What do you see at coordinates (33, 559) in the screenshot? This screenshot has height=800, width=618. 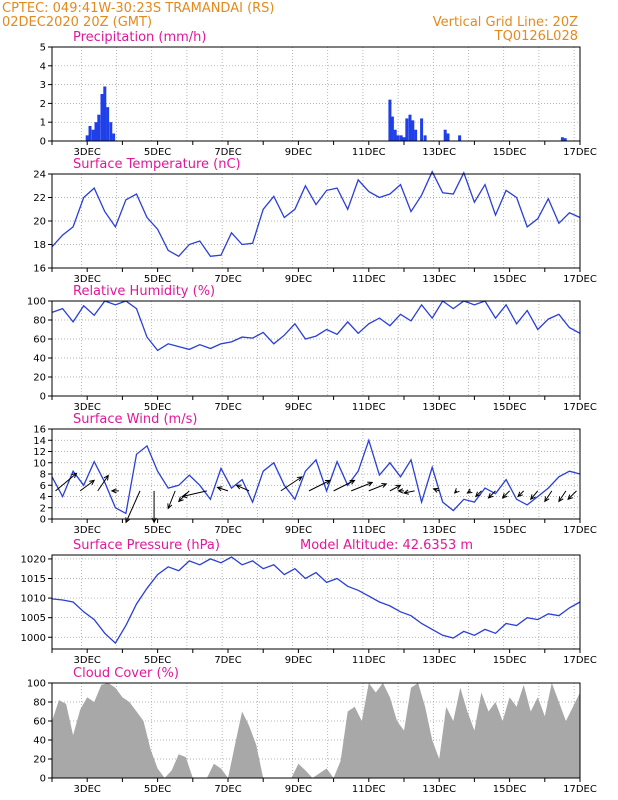 I see `y-tick-label: 1020` at bounding box center [33, 559].